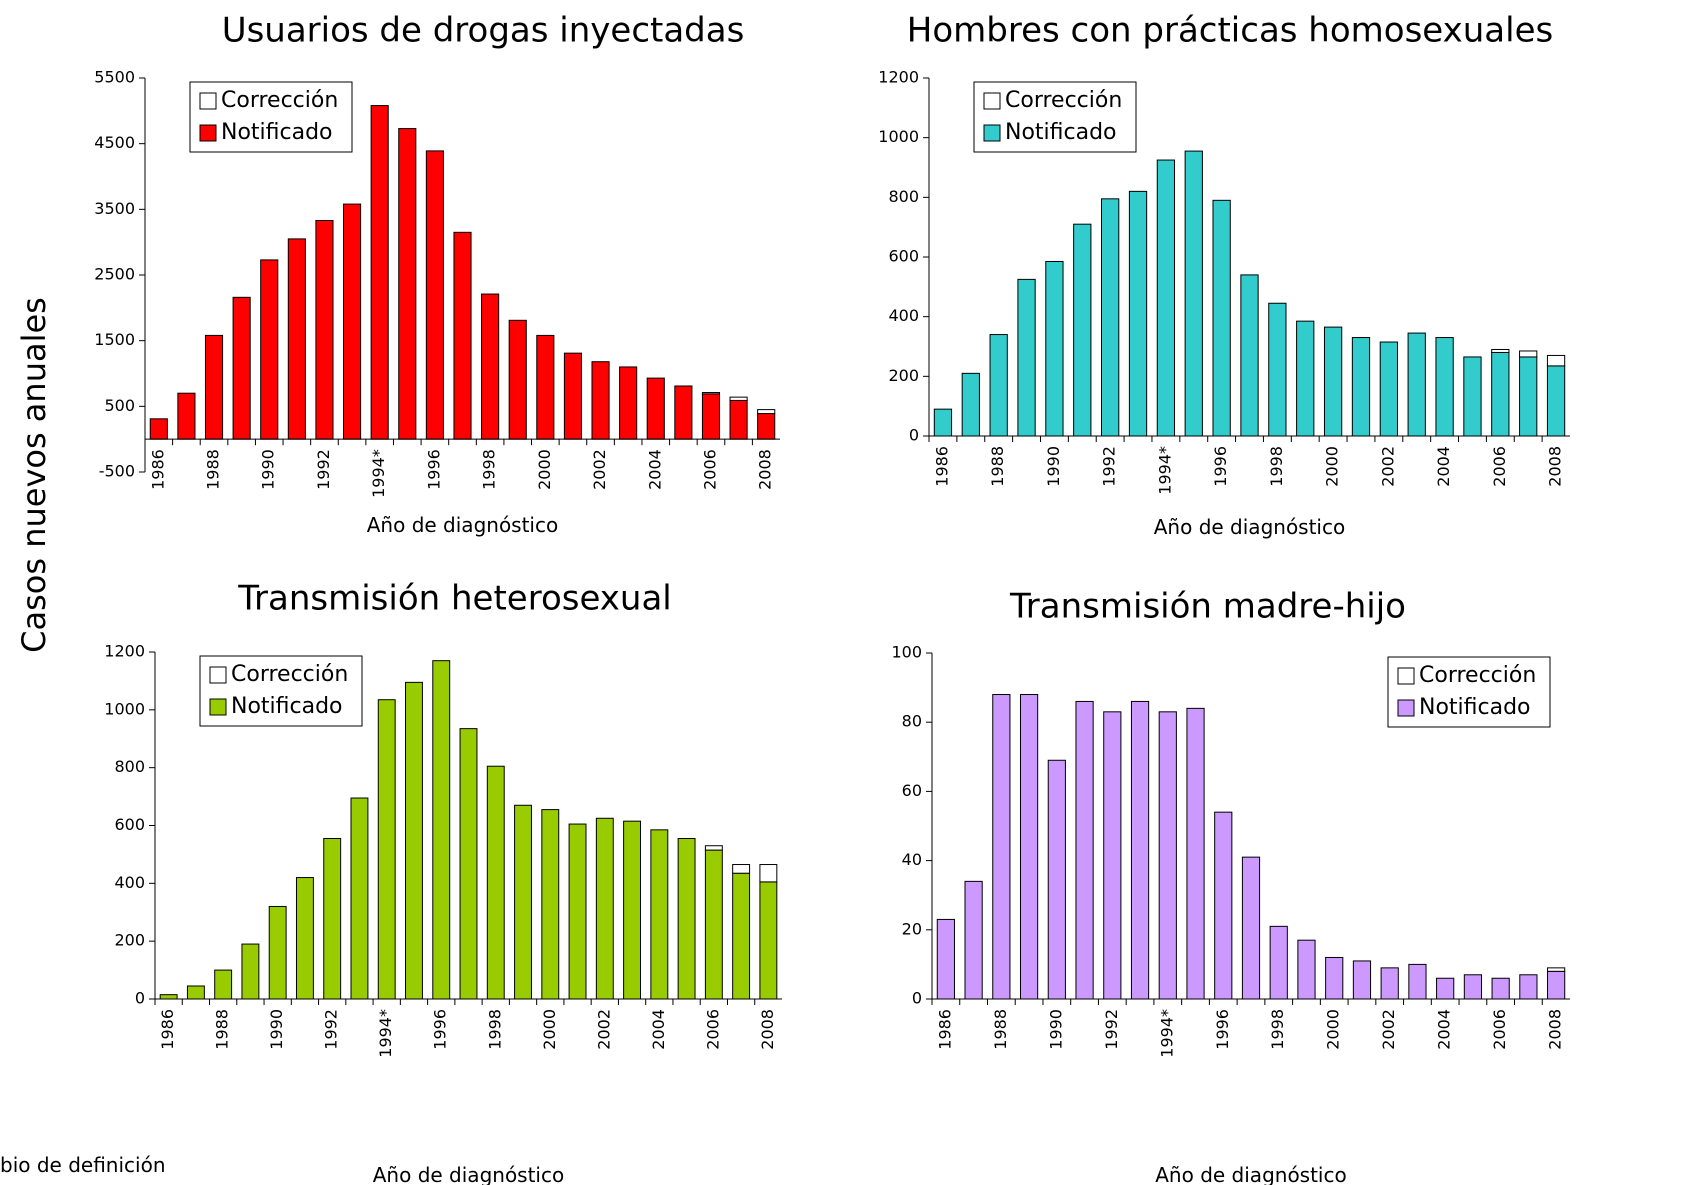 The width and height of the screenshot is (1688, 1185). What do you see at coordinates (276, 1029) in the screenshot?
I see `x-tick-label: 1990` at bounding box center [276, 1029].